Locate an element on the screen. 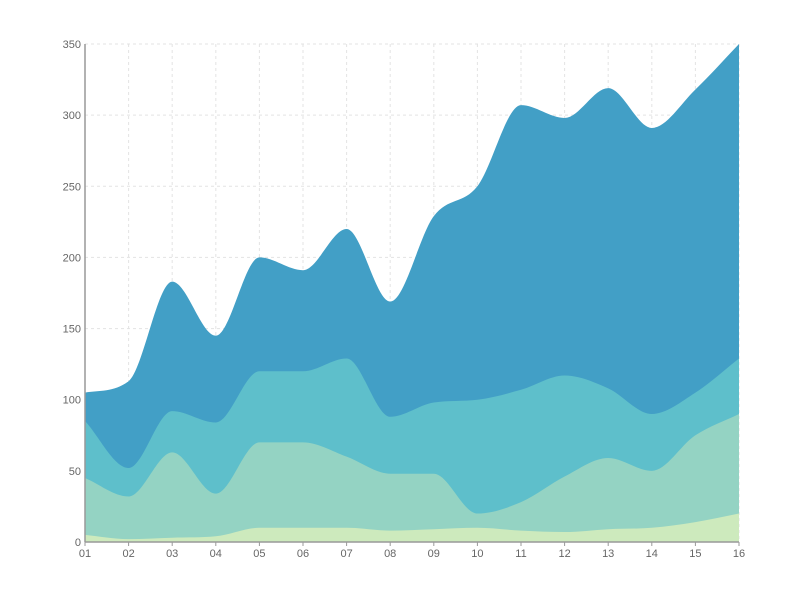  x-tick-label: 08 is located at coordinates (390, 554).